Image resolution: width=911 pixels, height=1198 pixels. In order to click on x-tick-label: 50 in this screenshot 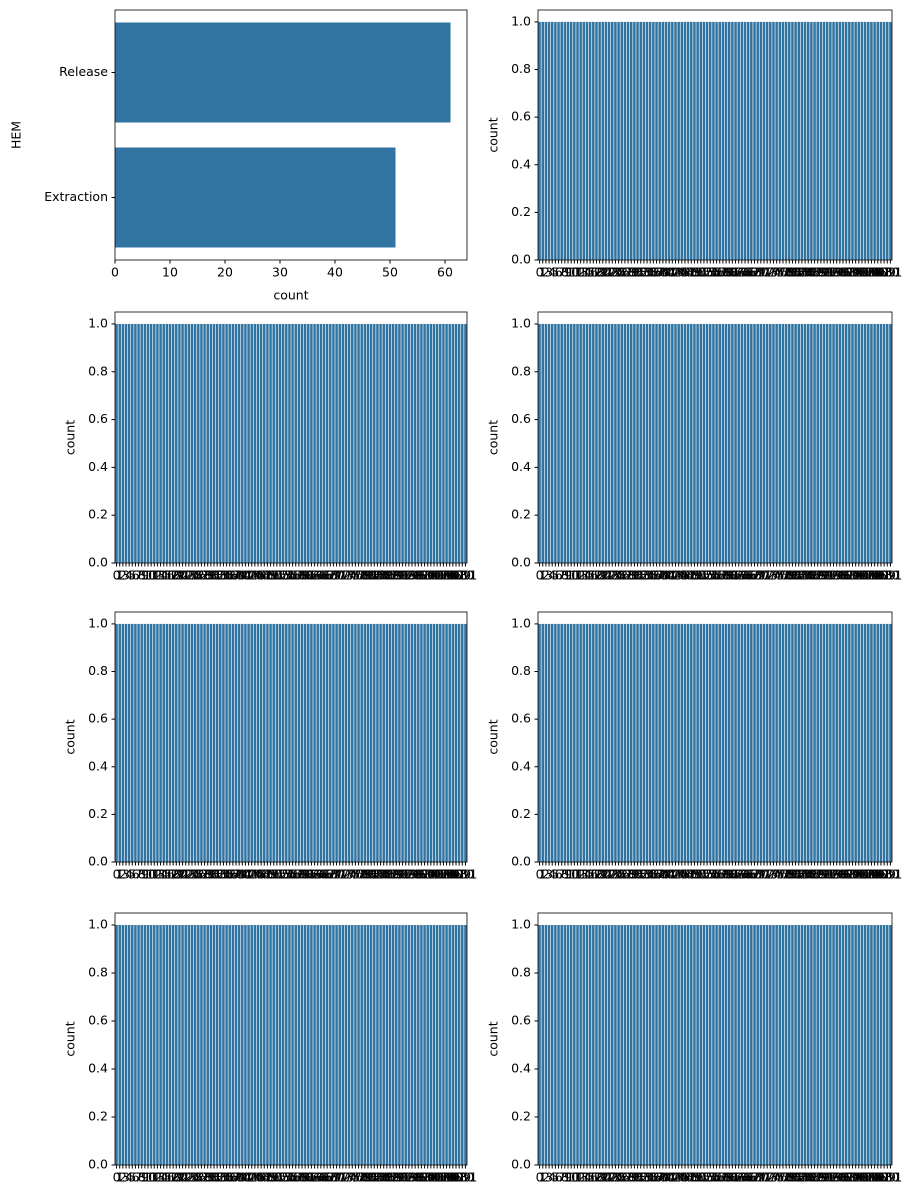, I will do `click(274, 874)`.